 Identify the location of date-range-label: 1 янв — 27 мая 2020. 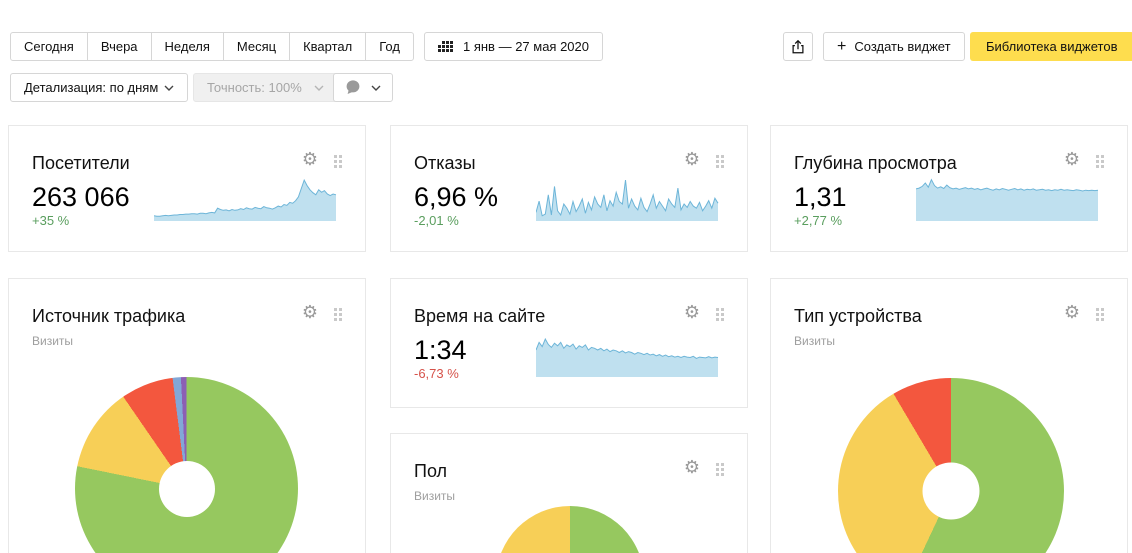
(526, 46).